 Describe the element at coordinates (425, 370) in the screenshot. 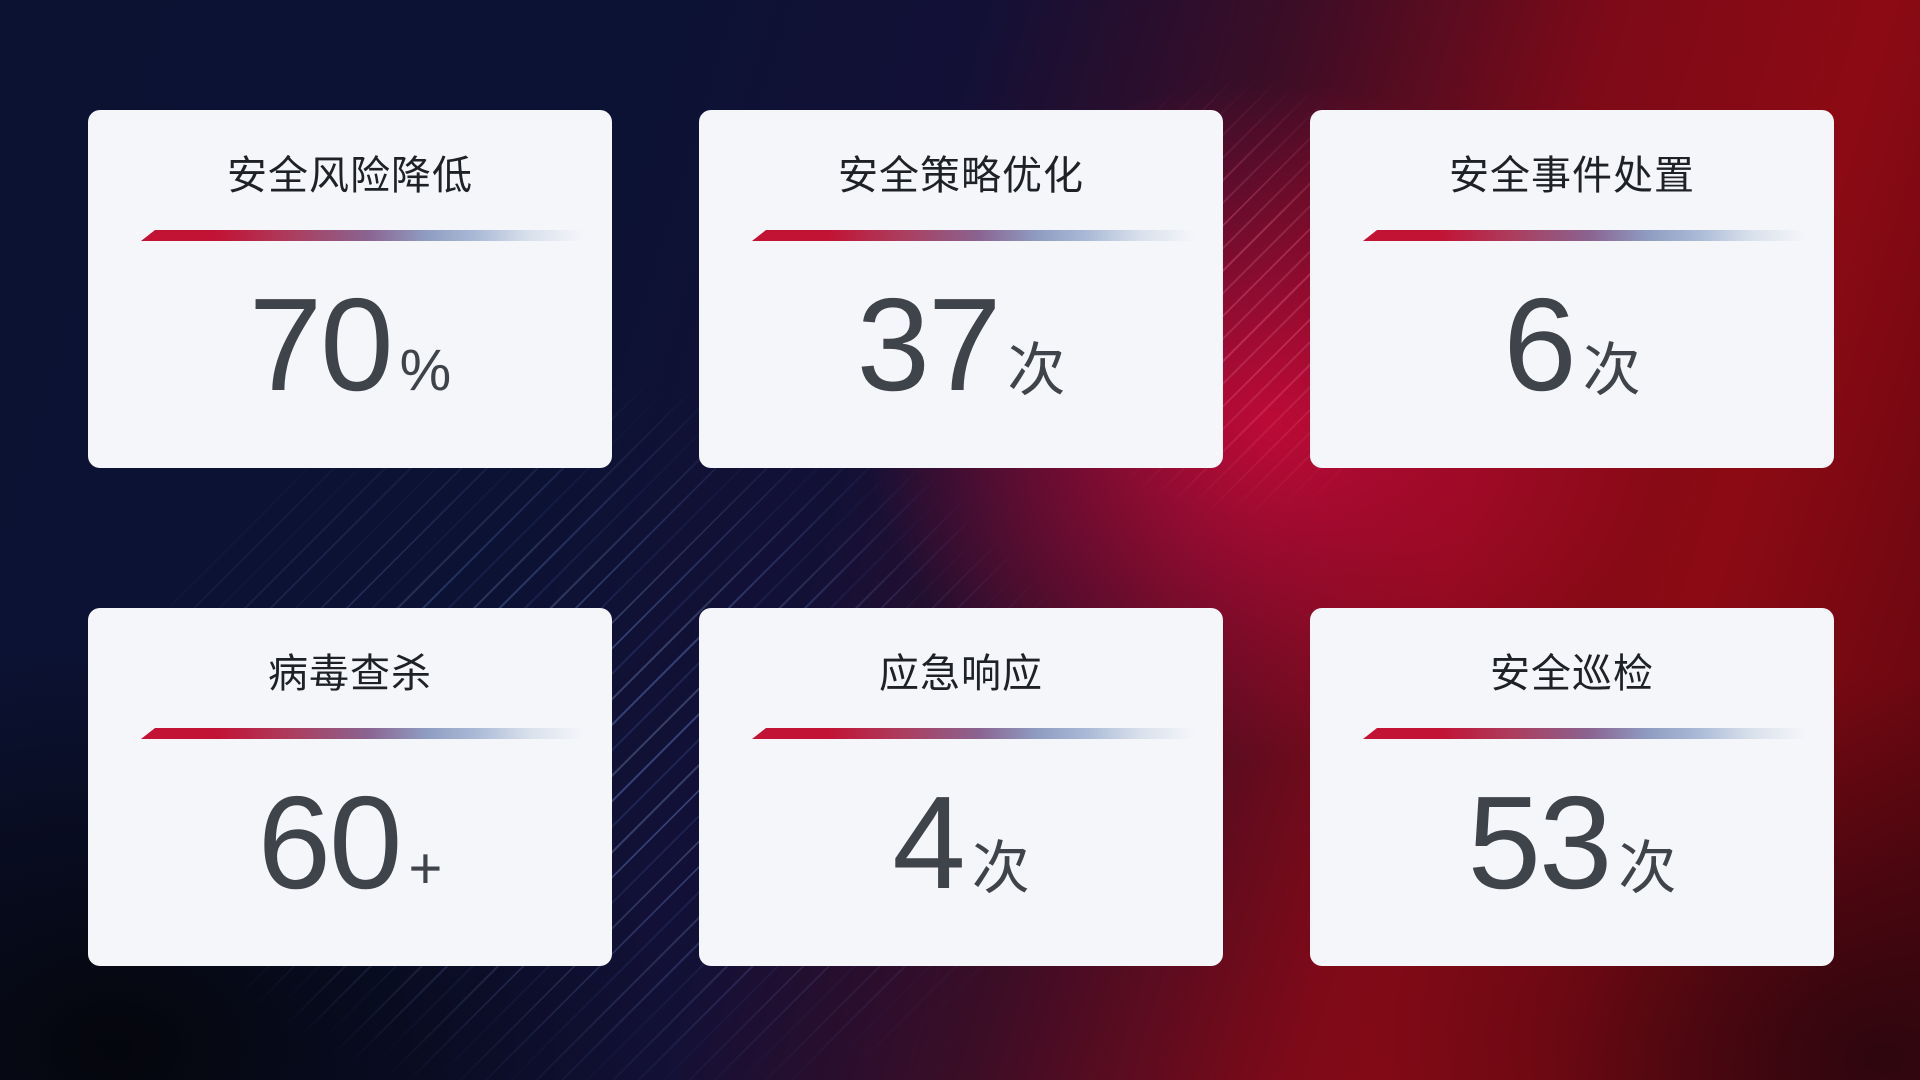

I see `stat-unit: %` at that location.